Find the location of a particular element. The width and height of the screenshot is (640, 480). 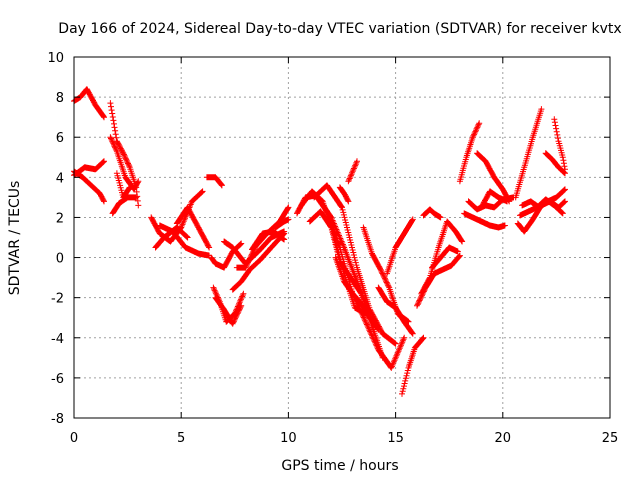

x-tick-label: 5 is located at coordinates (181, 438).